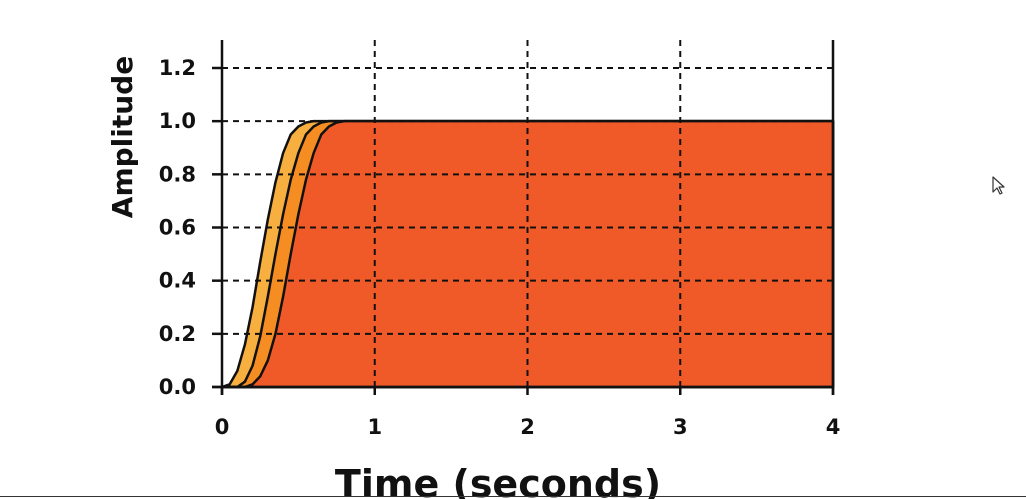  I want to click on mouse-cursor-icon, so click(998, 185).